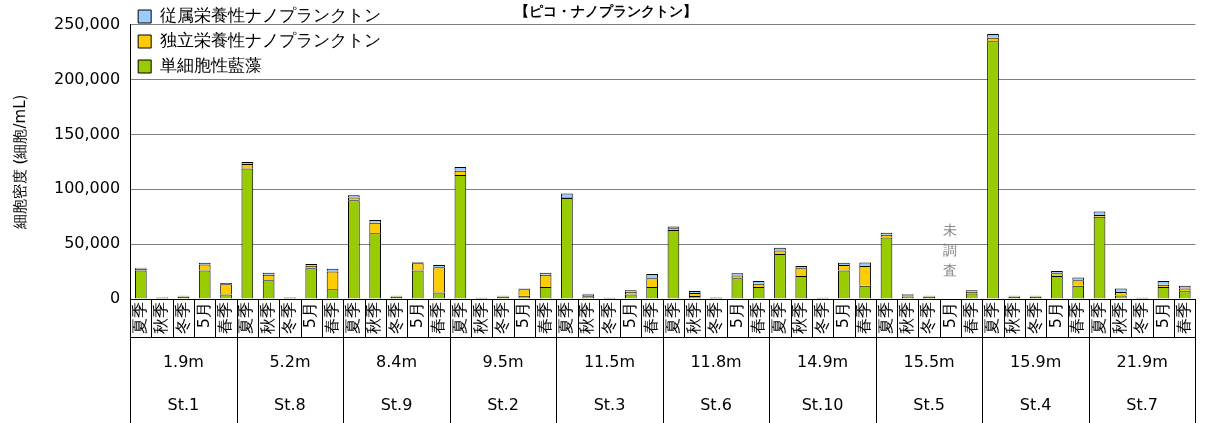 The width and height of the screenshot is (1207, 423). Describe the element at coordinates (396, 404) in the screenshot. I see `text: St.9` at that location.